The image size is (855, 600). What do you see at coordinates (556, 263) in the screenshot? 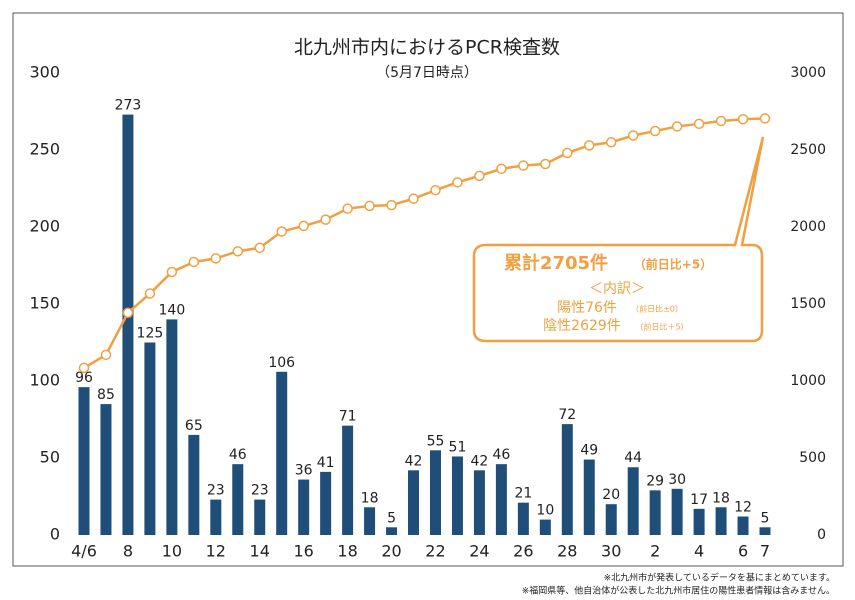
I see `annotation-total: 累計2705件` at bounding box center [556, 263].